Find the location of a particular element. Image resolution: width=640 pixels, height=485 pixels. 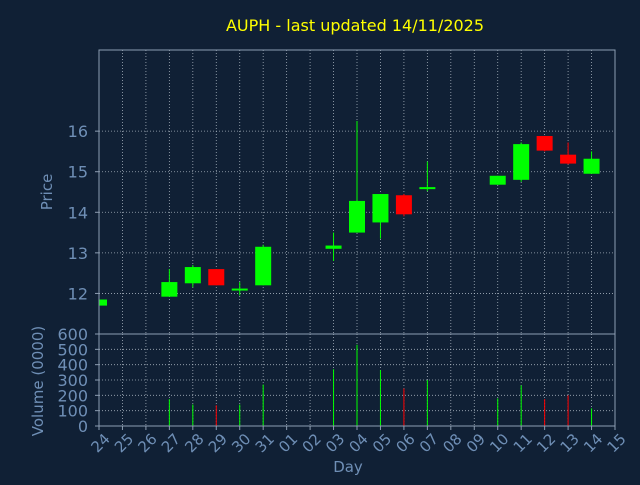

volume-y-tick-label: 200 is located at coordinates (72, 395).